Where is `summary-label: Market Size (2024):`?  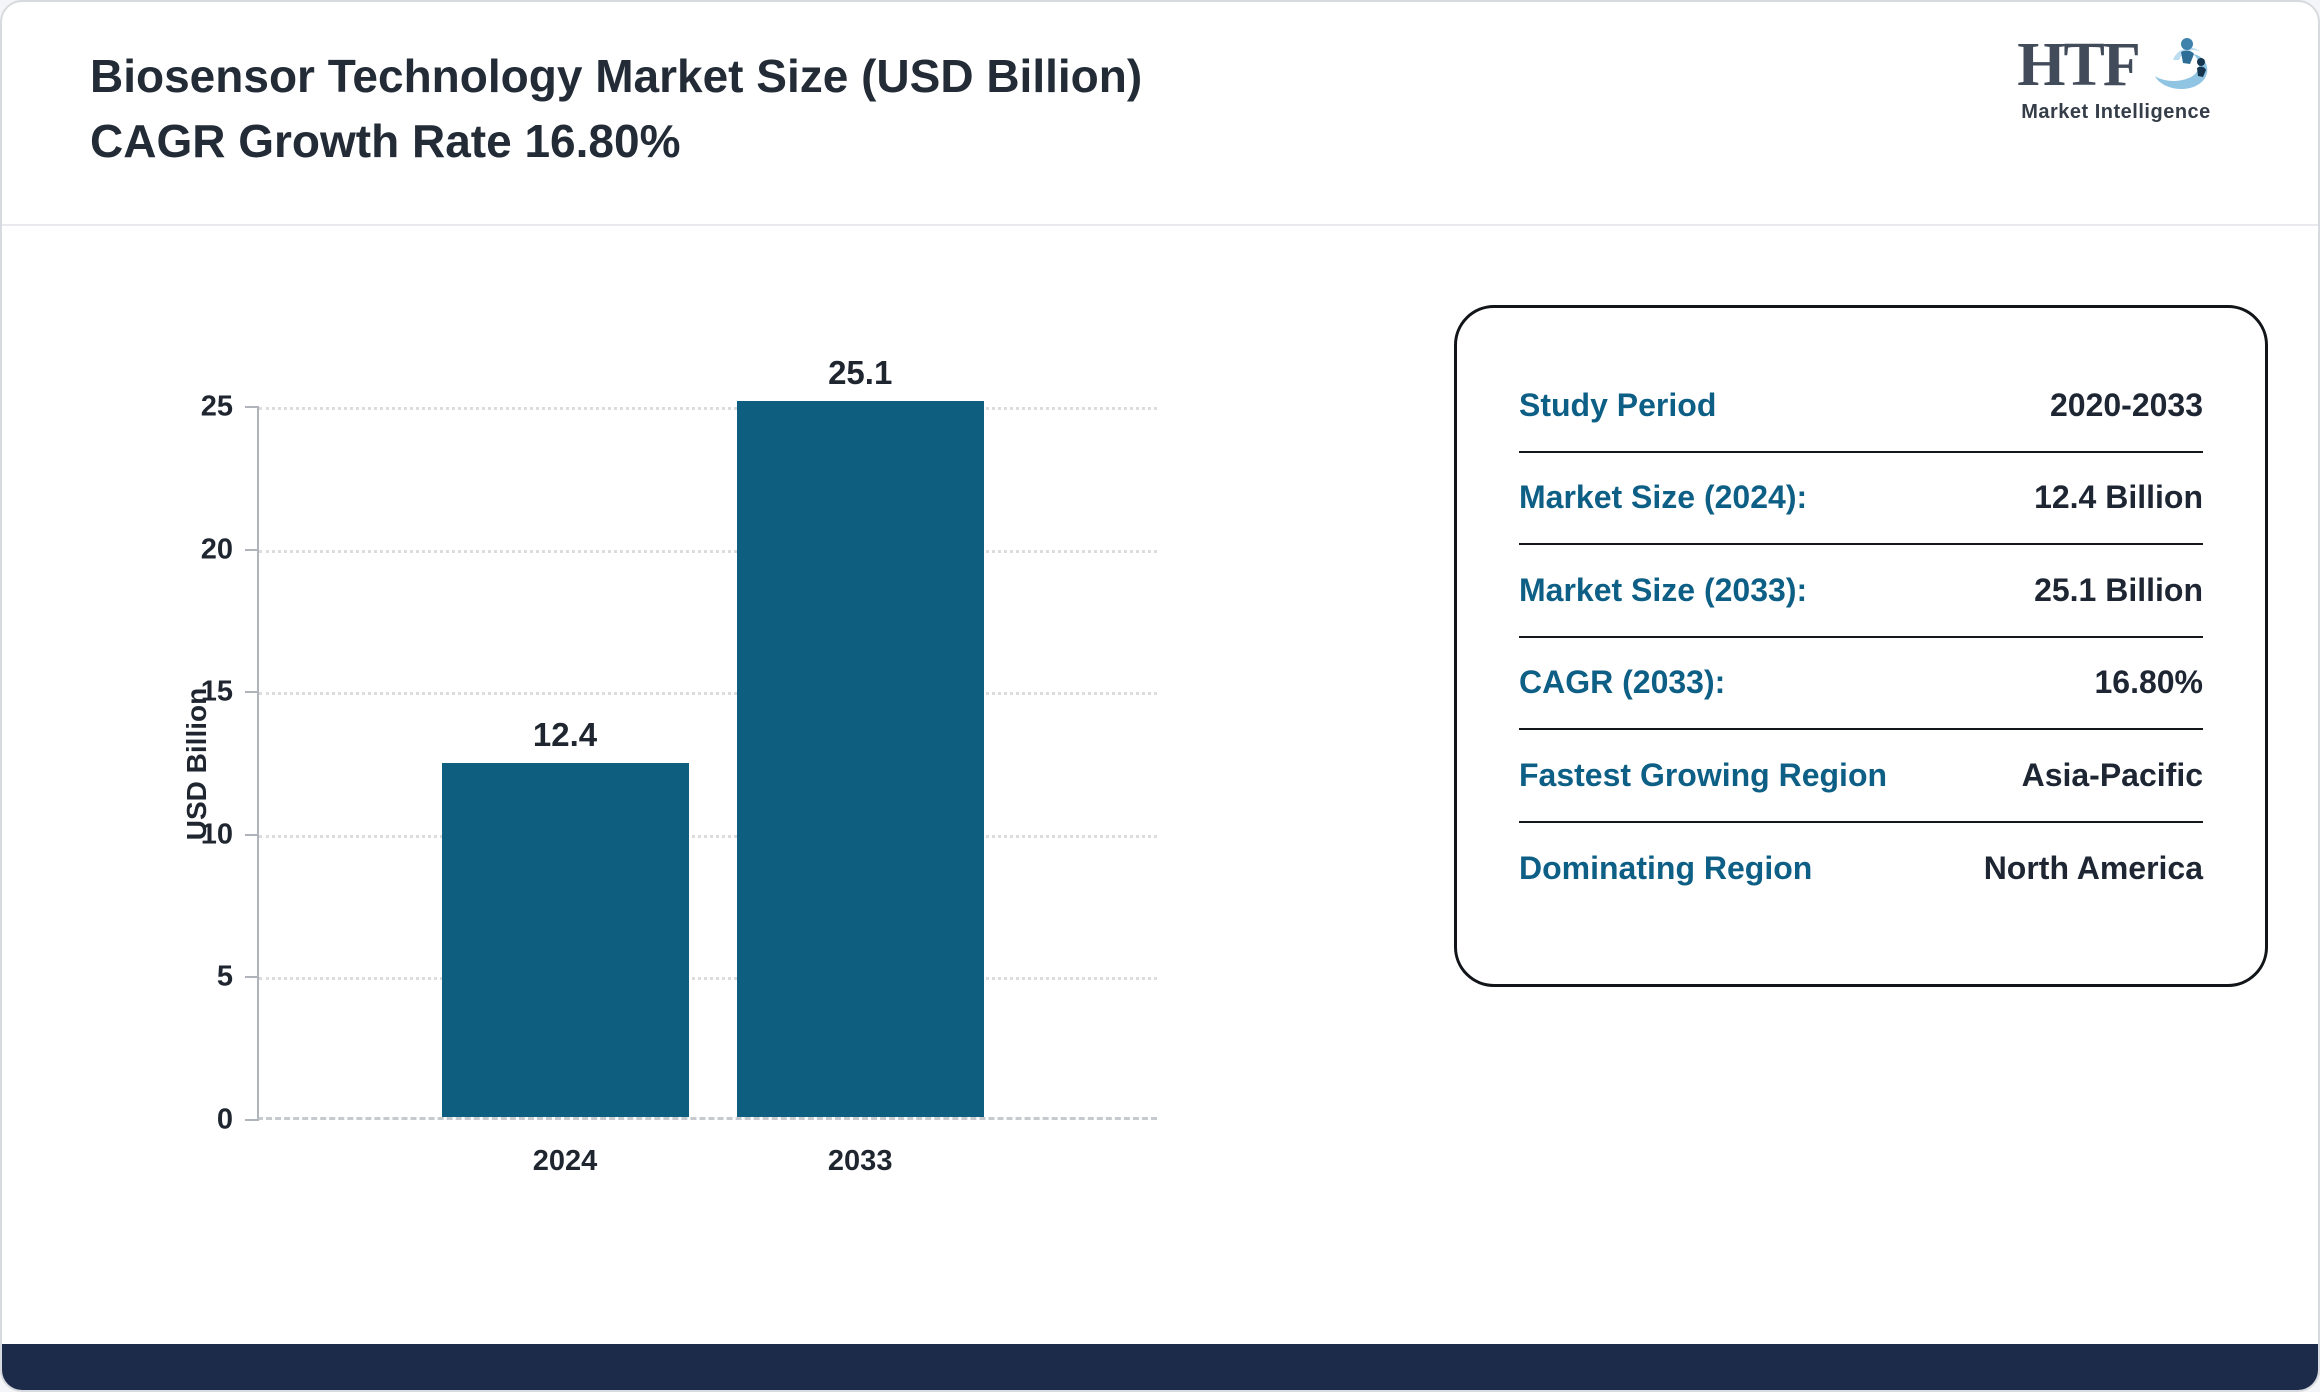
summary-label: Market Size (2024): is located at coordinates (1663, 497).